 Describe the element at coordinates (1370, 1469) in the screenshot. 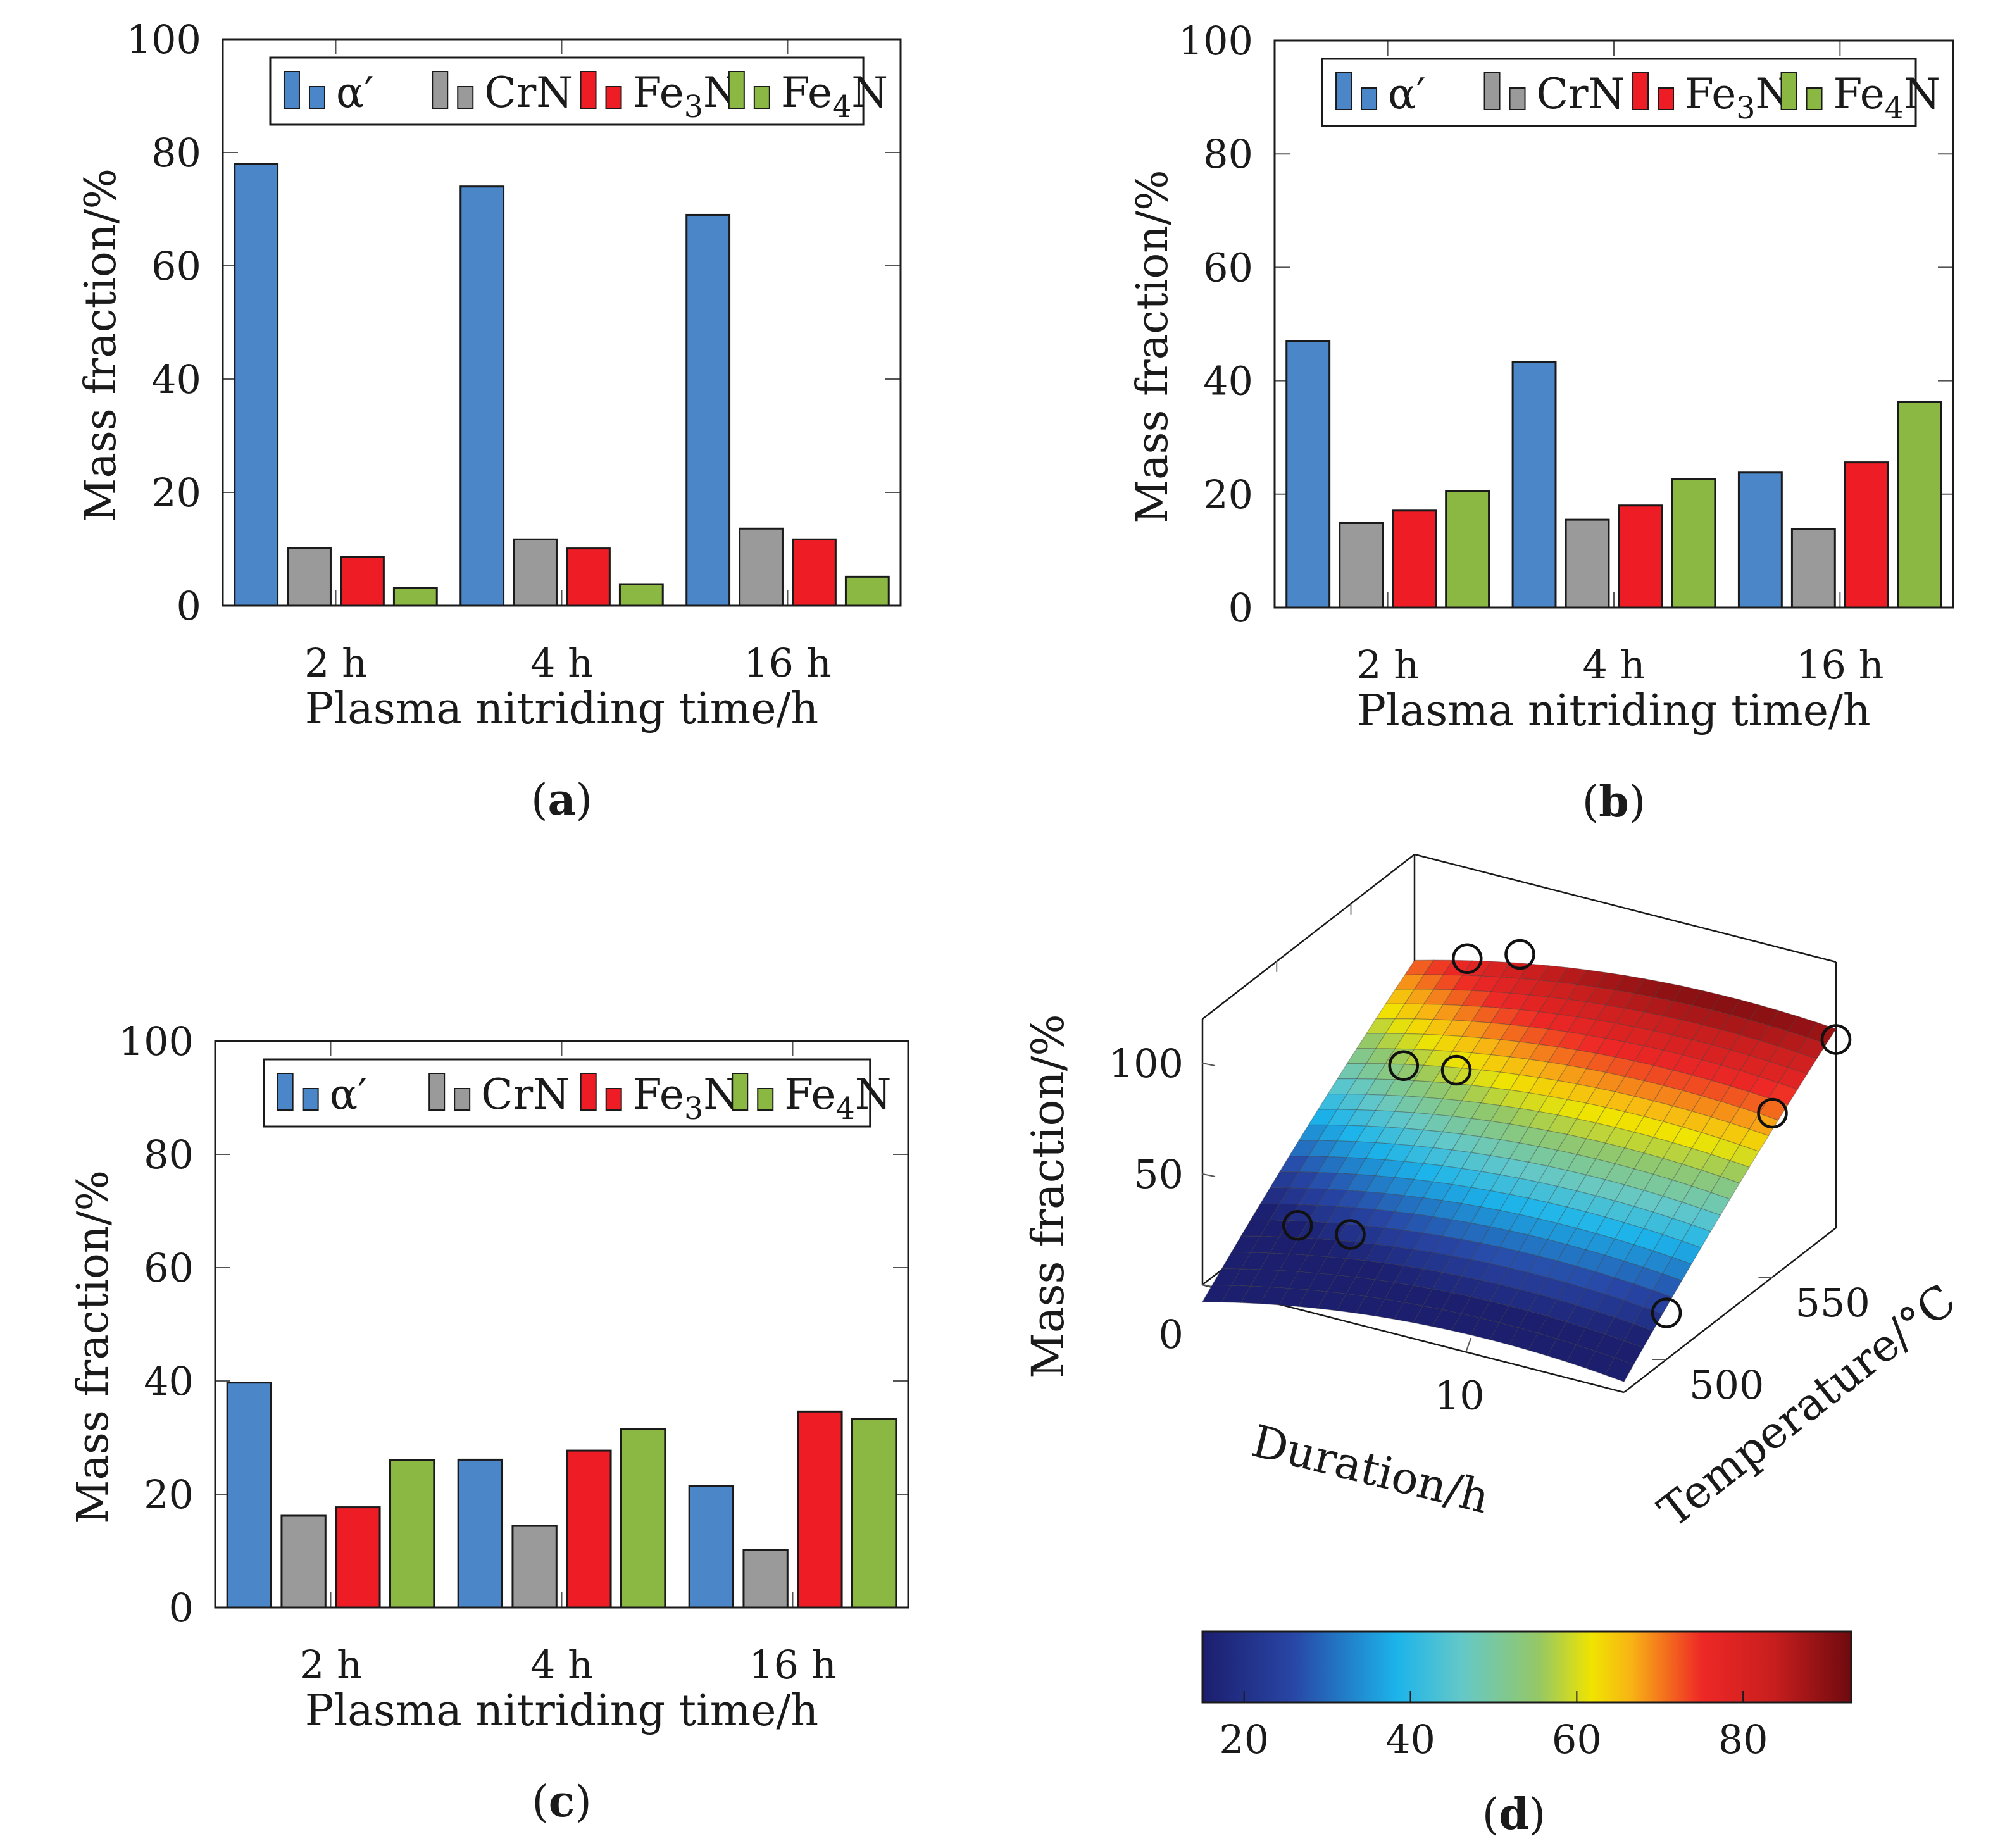

I see `x-axis-label: Duration/h` at that location.